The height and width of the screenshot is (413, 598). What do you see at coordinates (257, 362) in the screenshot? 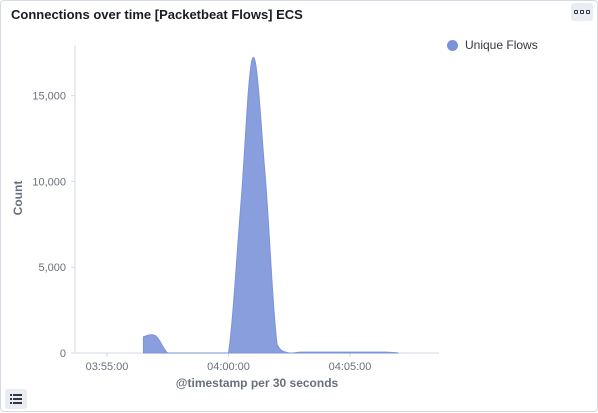
I see `x-axis: 03:55:00 04:00:00 04:05:00` at bounding box center [257, 362].